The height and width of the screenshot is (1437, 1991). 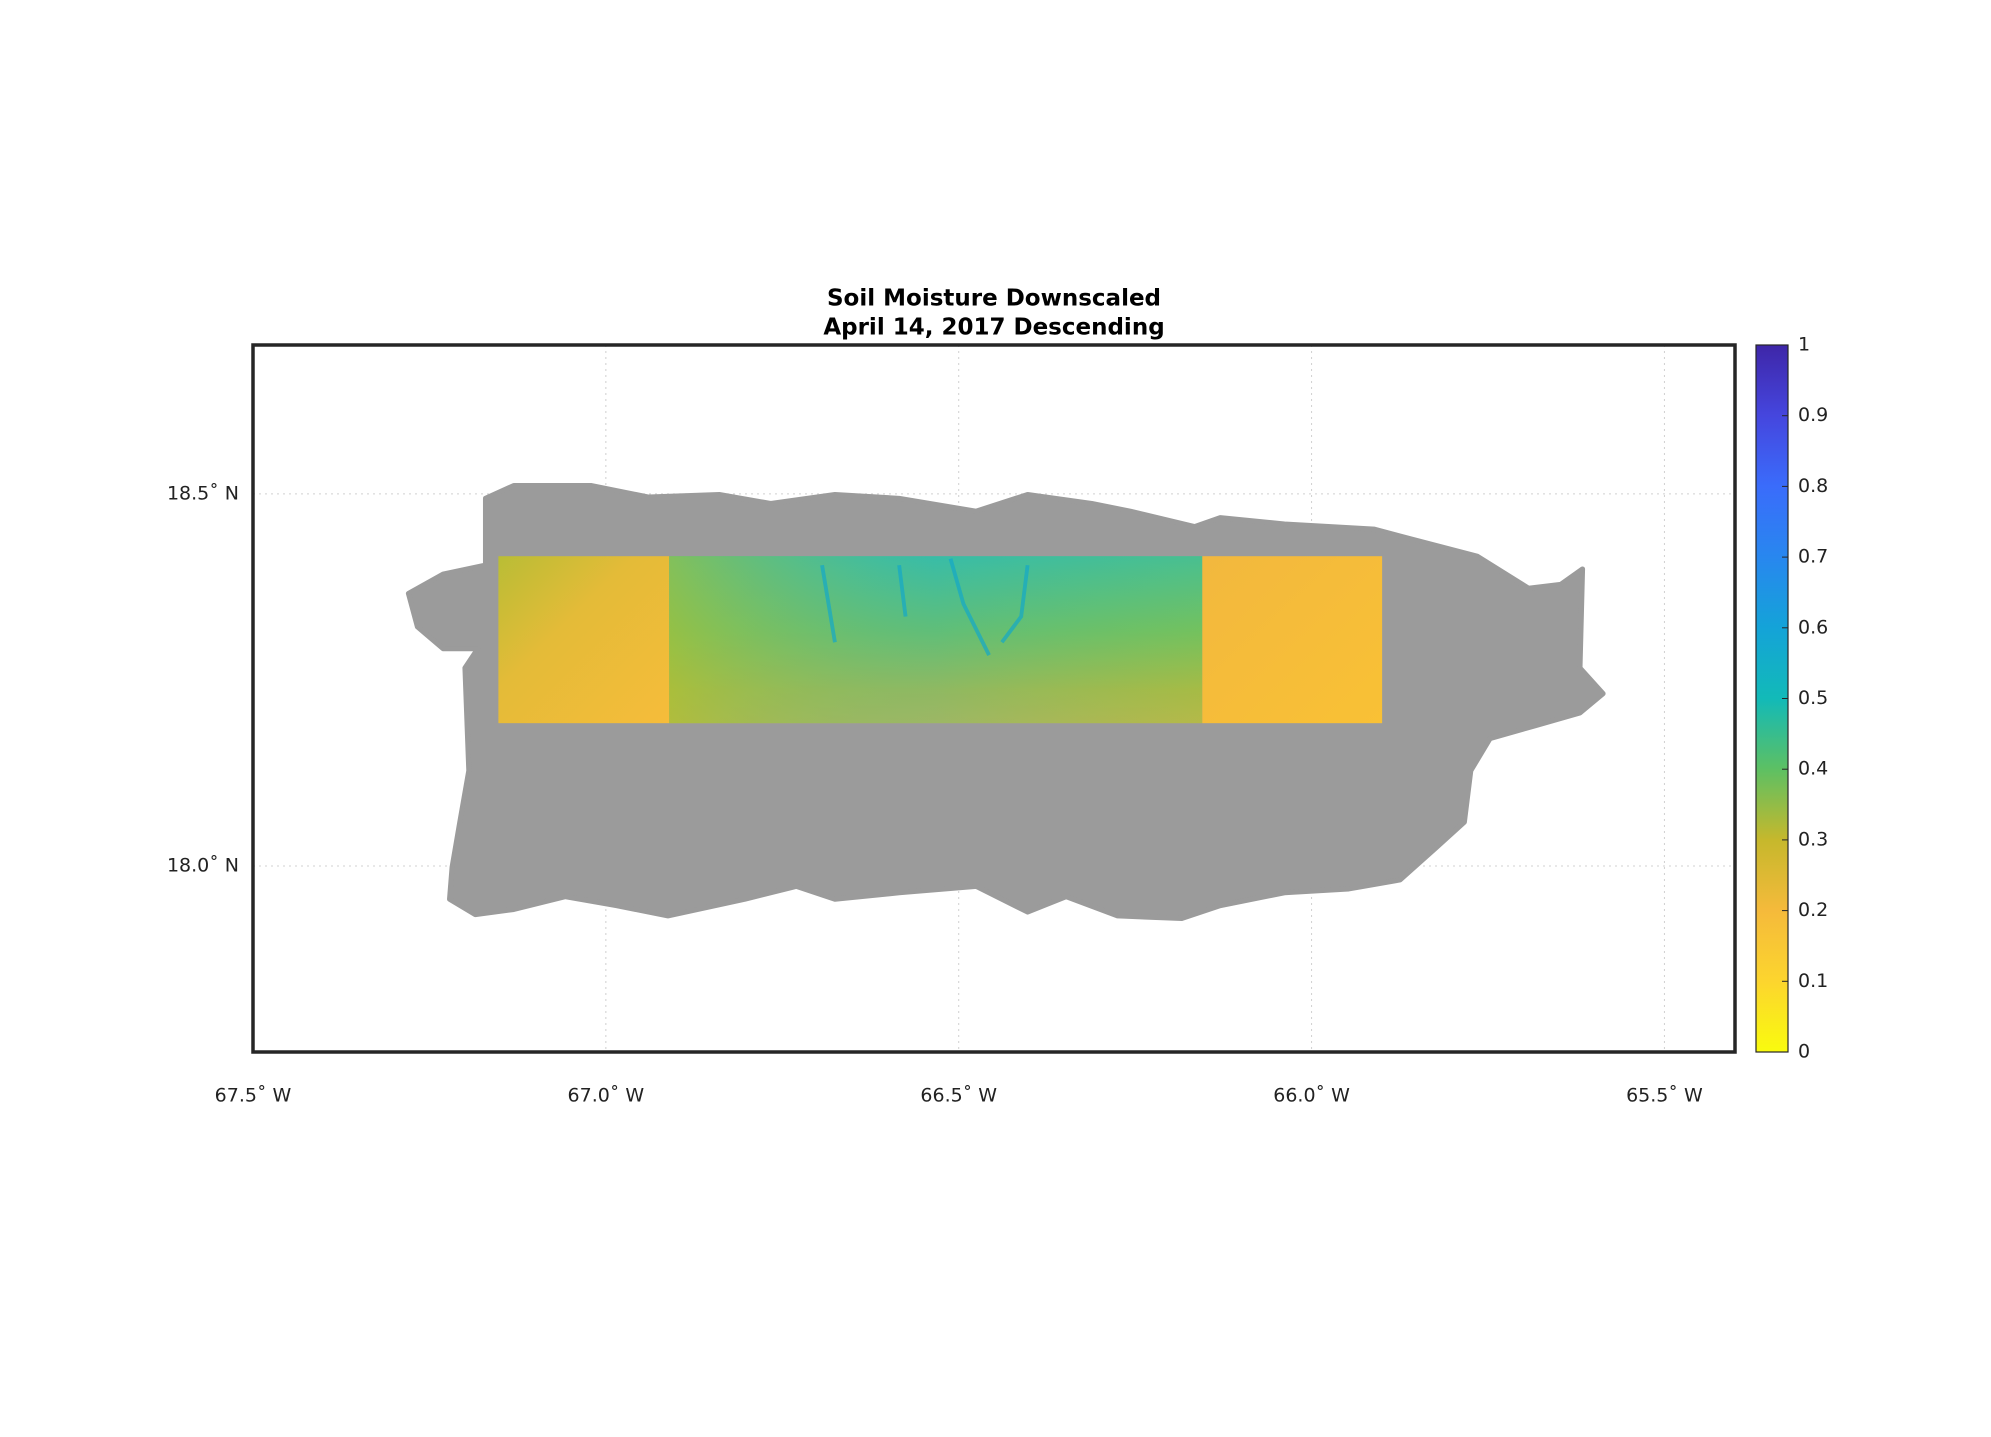 I want to click on colorbar-tick-label: 0.1, so click(x=1813, y=981).